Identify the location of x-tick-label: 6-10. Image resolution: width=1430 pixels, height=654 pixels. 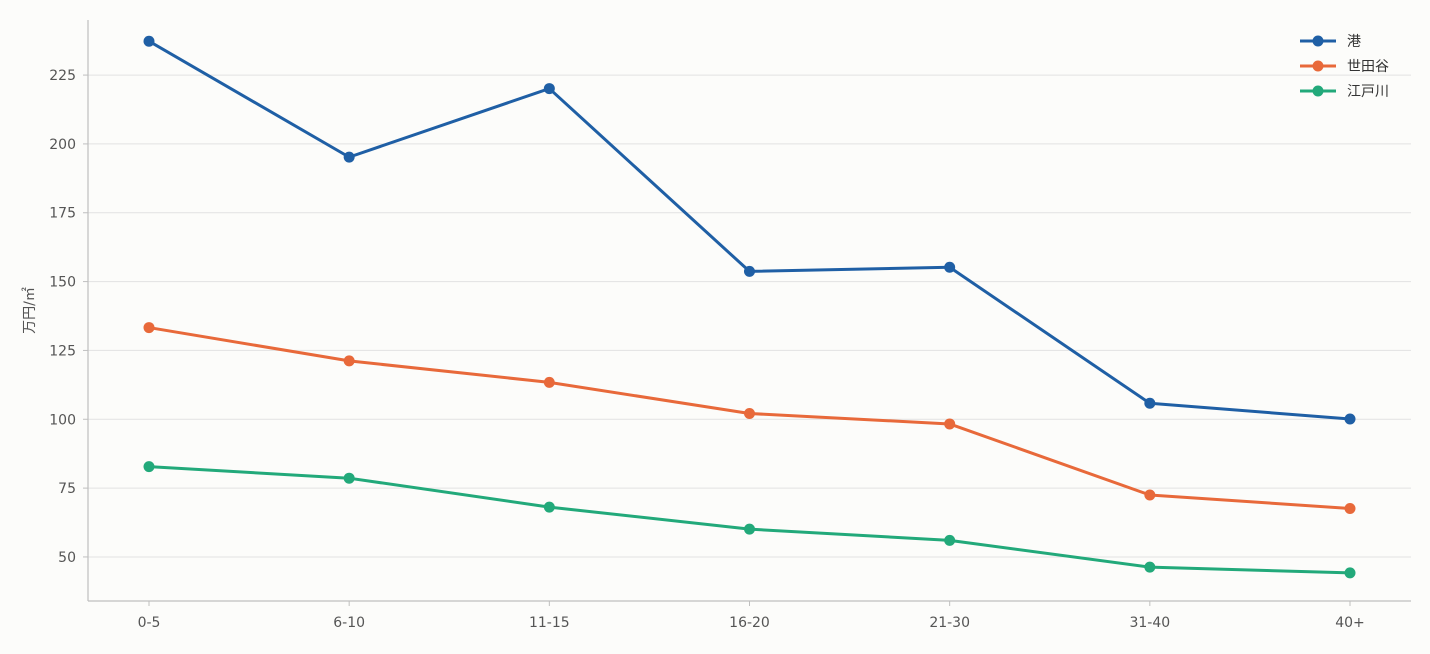
(349, 623).